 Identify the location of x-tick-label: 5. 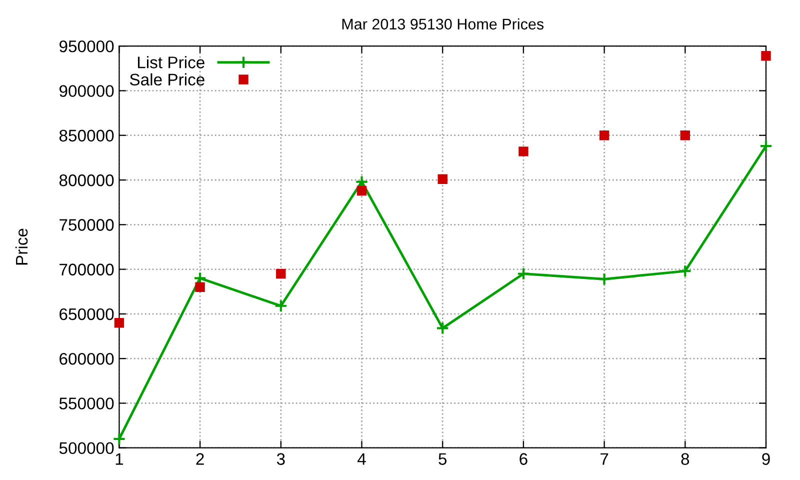
(442, 459).